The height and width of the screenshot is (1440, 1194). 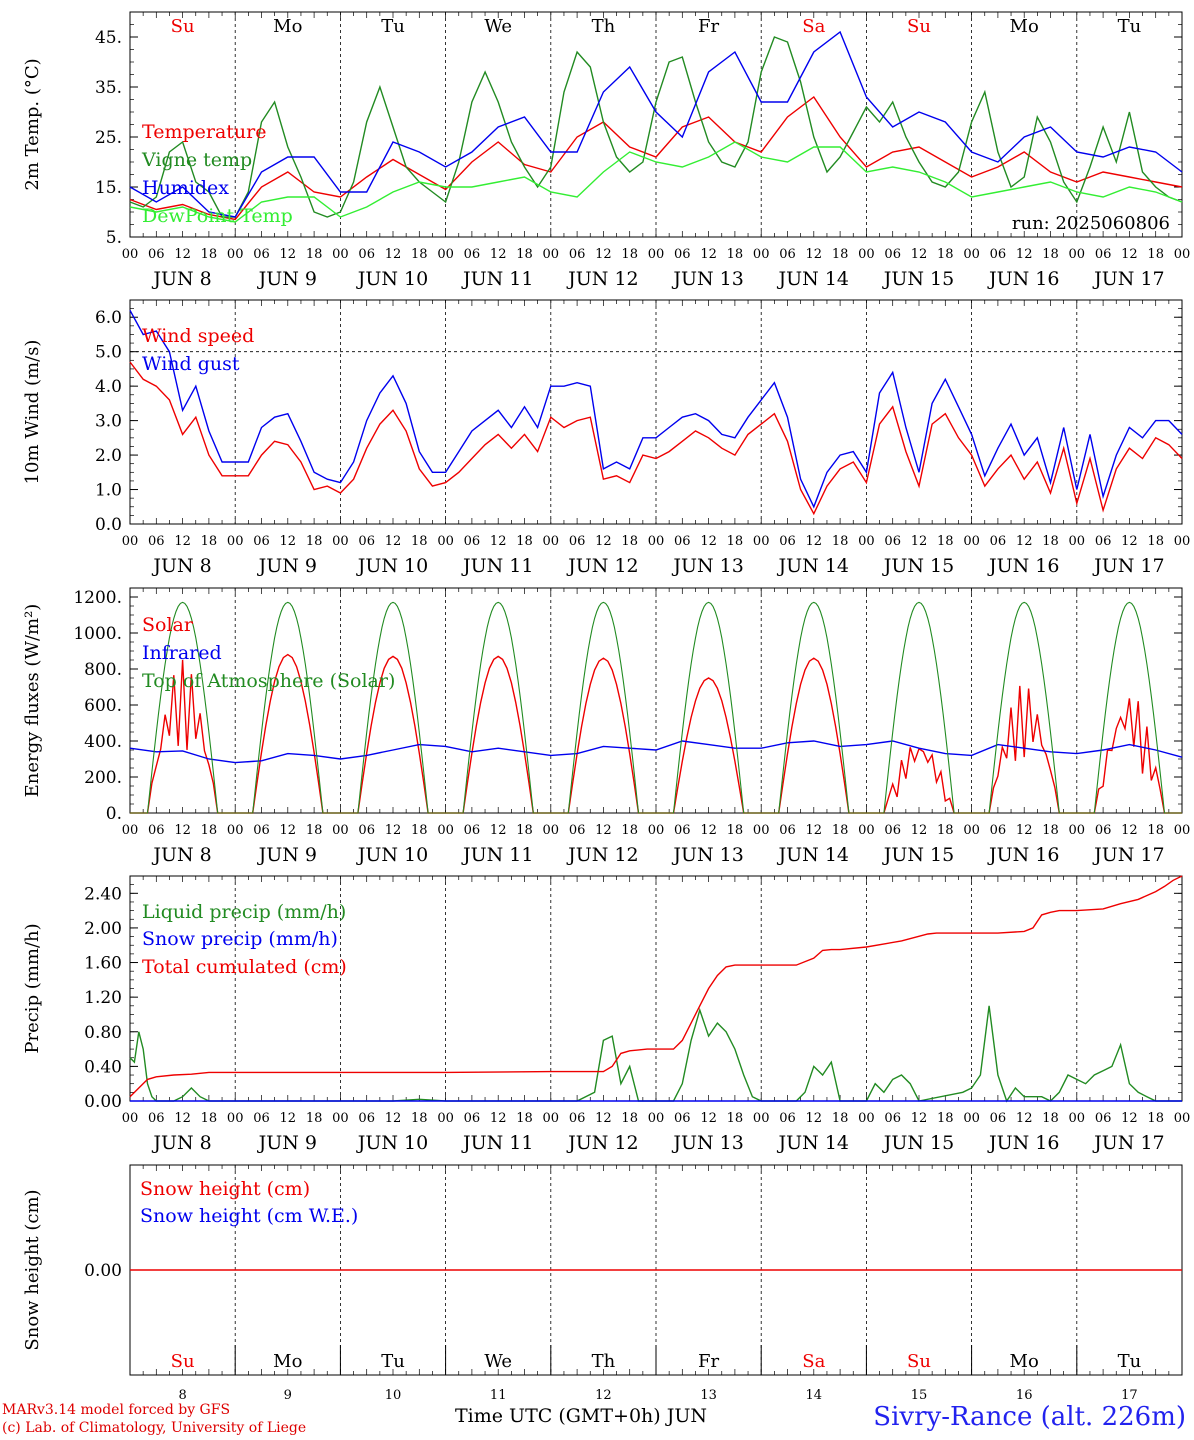 What do you see at coordinates (602, 566) in the screenshot?
I see `date-label: JUN 12` at bounding box center [602, 566].